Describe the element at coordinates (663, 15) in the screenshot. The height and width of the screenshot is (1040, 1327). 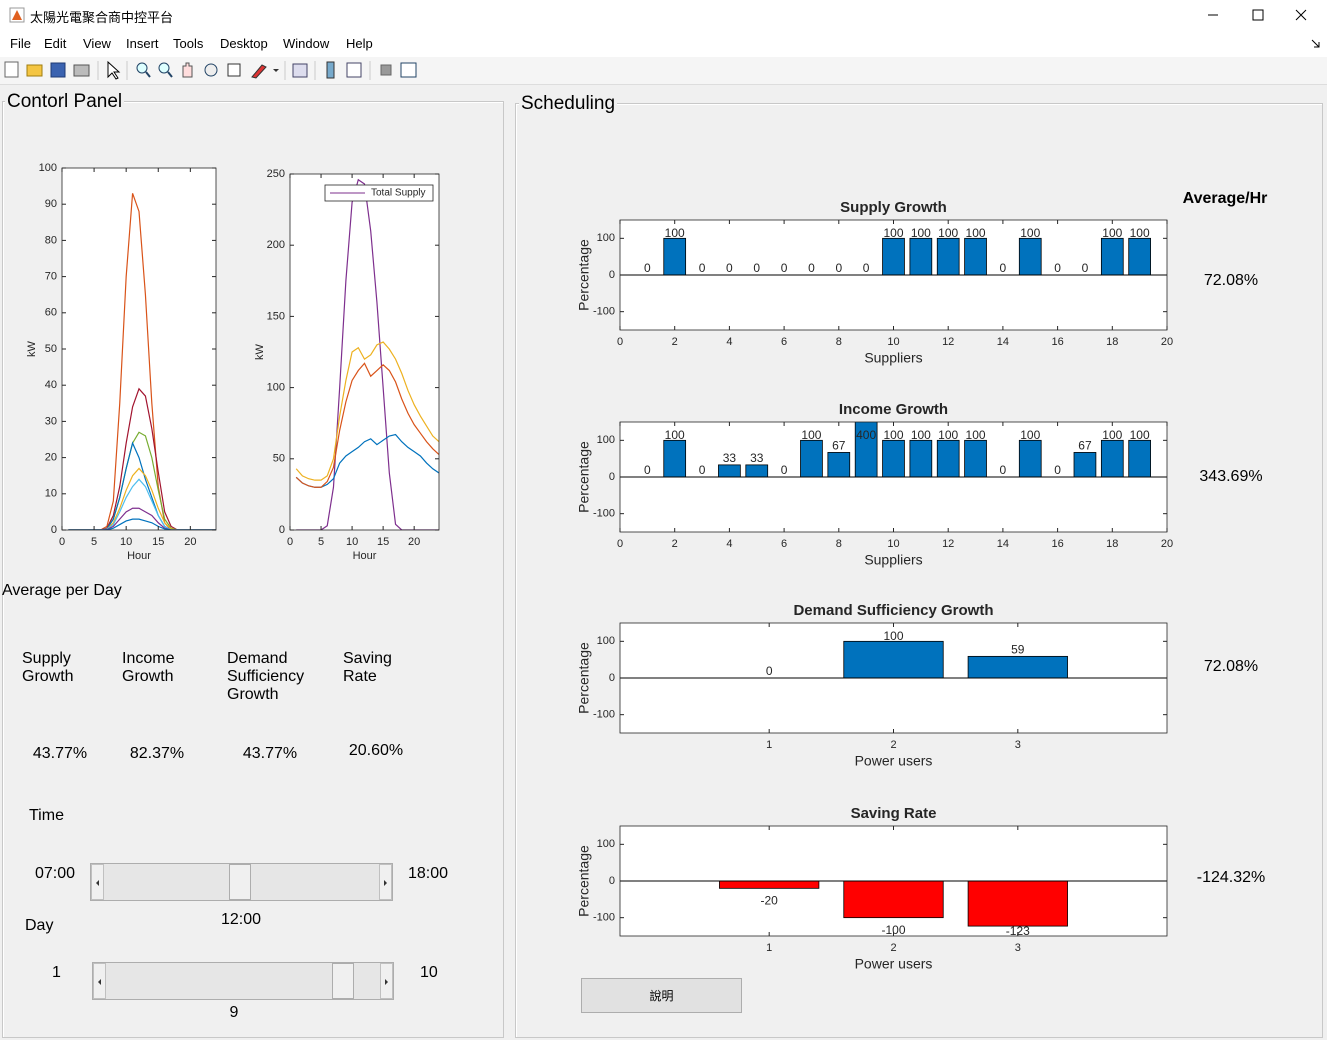
I see `title-bar: 太陽光電聚合商中控平台` at that location.